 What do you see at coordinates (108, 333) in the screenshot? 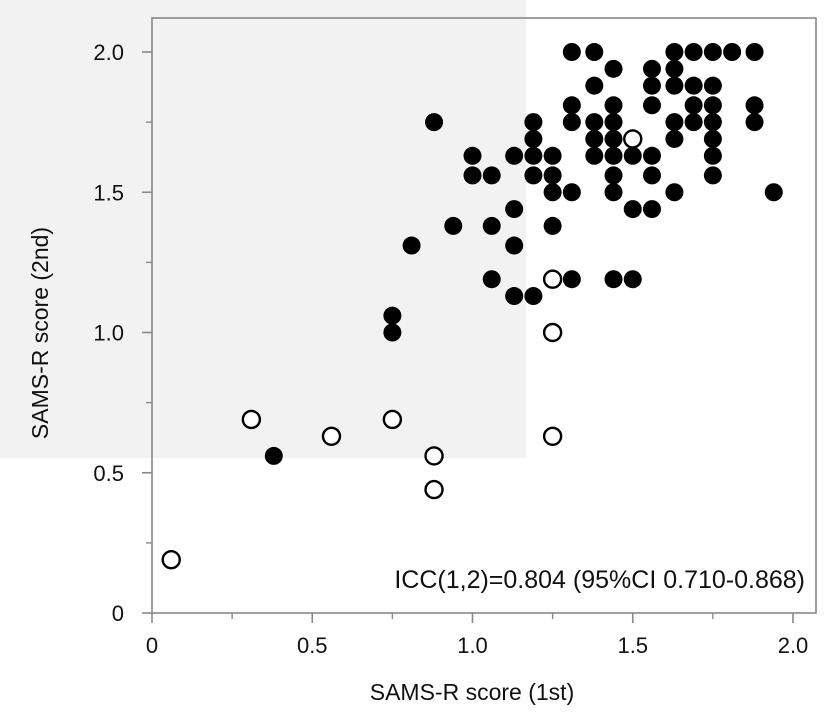
I see `y-tick-label: 1.0` at bounding box center [108, 333].